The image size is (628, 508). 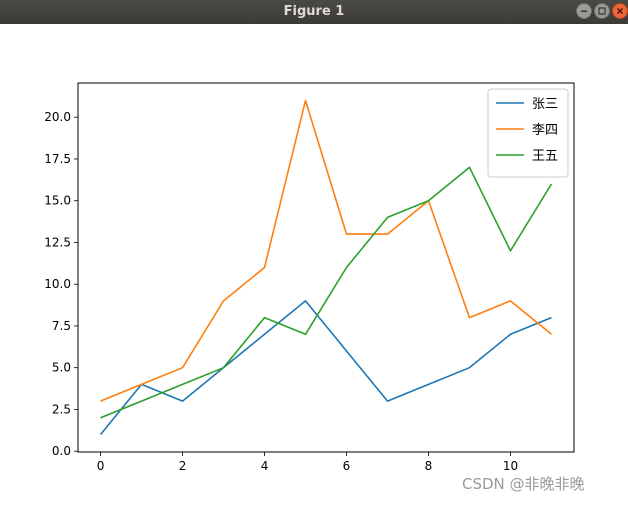 What do you see at coordinates (57, 159) in the screenshot?
I see `y-tick-label: 17.5` at bounding box center [57, 159].